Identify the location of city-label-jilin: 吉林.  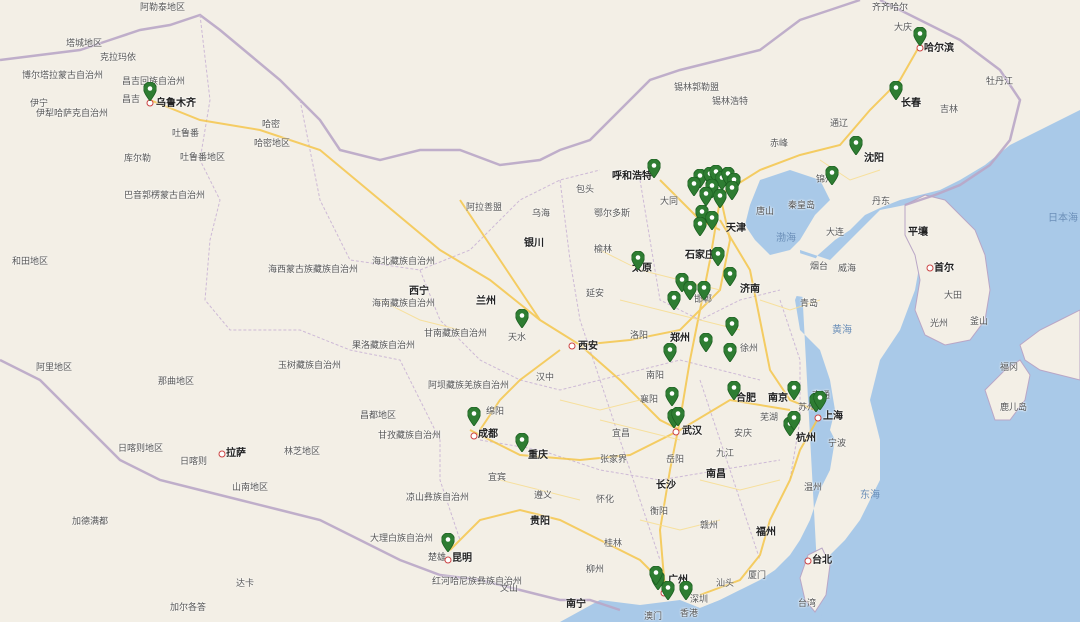
(949, 110).